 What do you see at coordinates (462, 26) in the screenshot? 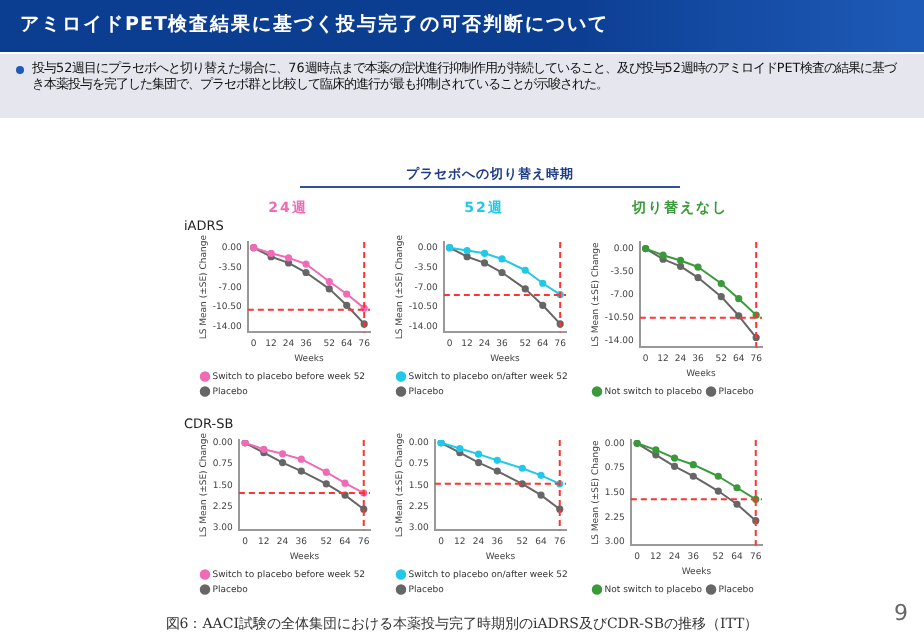
I see `text: アミロイドPET検査結果に基づく投与完了の可否判断について` at bounding box center [462, 26].